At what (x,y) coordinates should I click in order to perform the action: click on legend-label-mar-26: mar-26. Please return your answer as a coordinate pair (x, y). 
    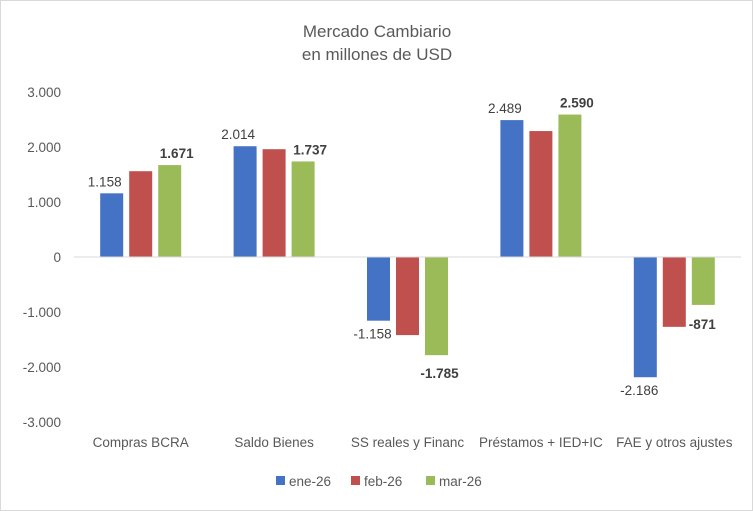
    Looking at the image, I should click on (460, 481).